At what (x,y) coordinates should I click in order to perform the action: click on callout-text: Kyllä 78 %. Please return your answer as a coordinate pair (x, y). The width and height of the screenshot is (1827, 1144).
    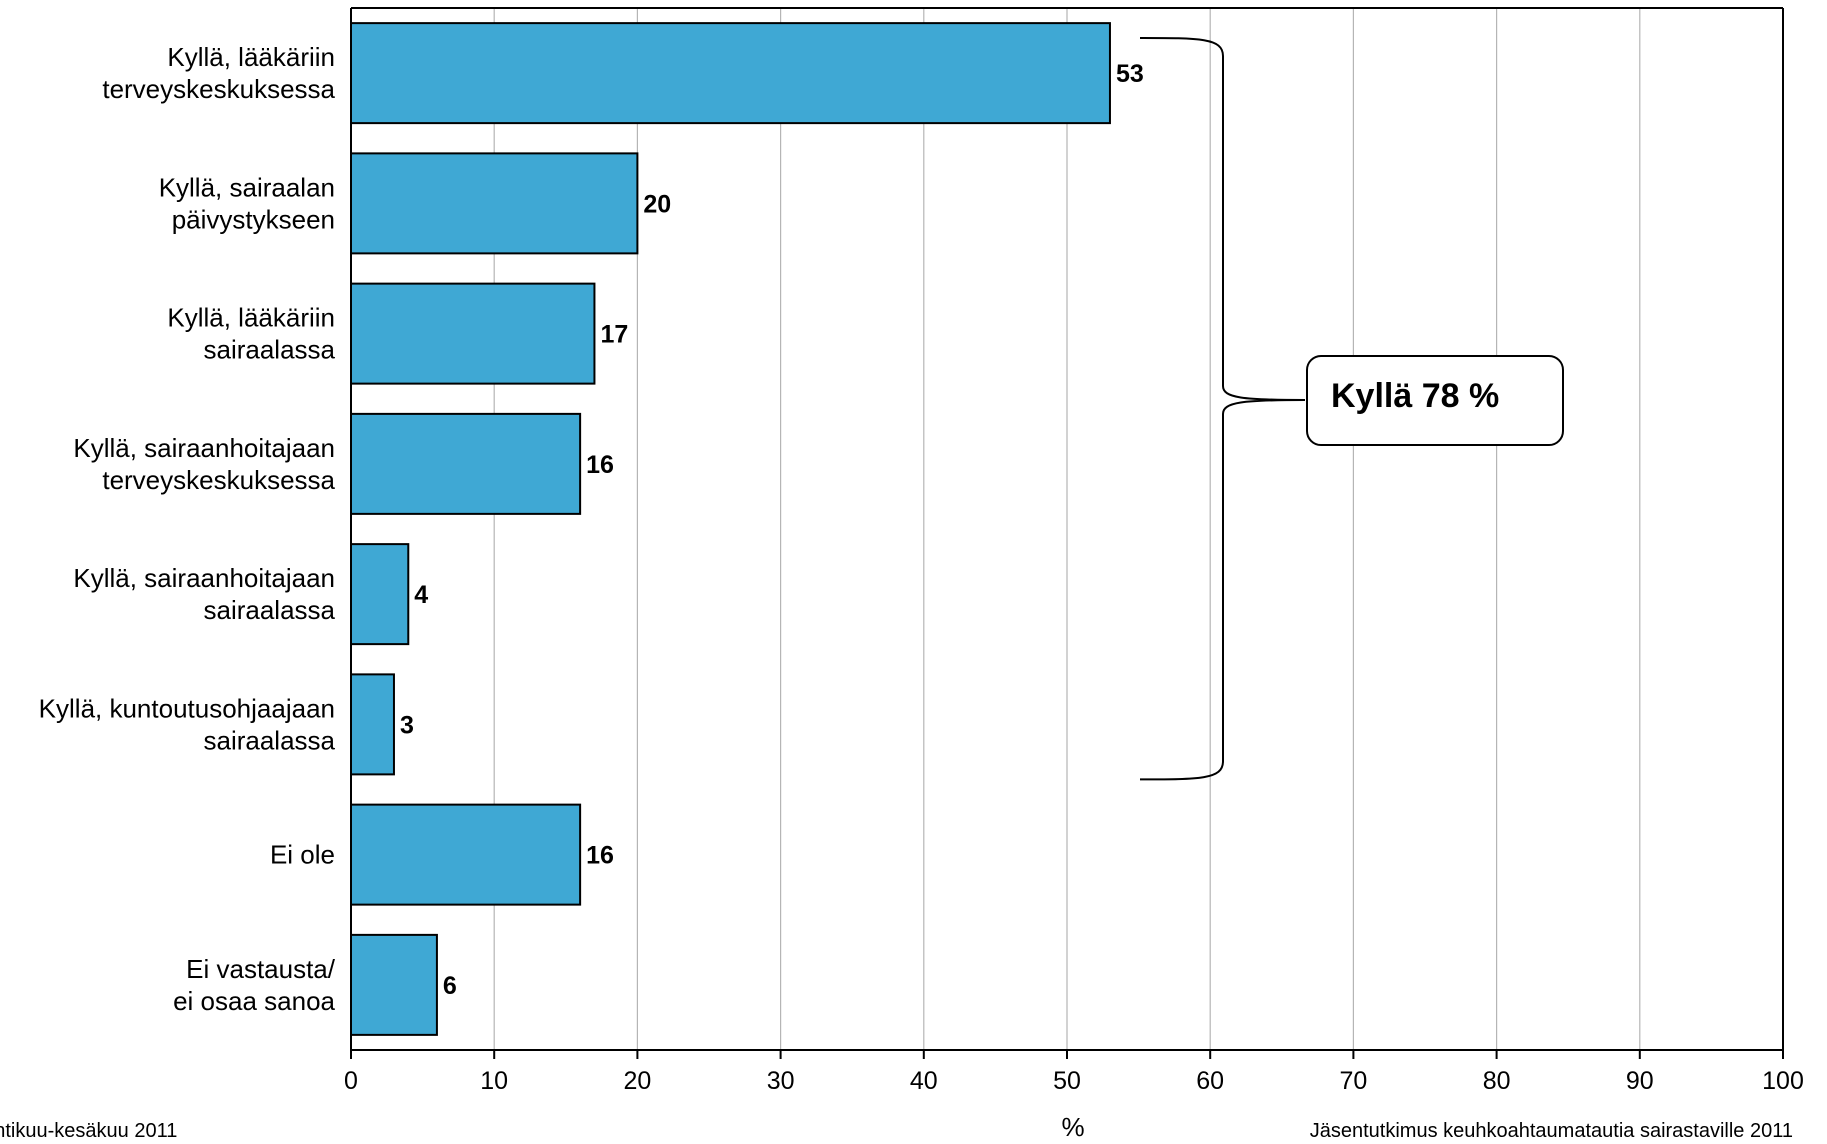
    Looking at the image, I should click on (1415, 396).